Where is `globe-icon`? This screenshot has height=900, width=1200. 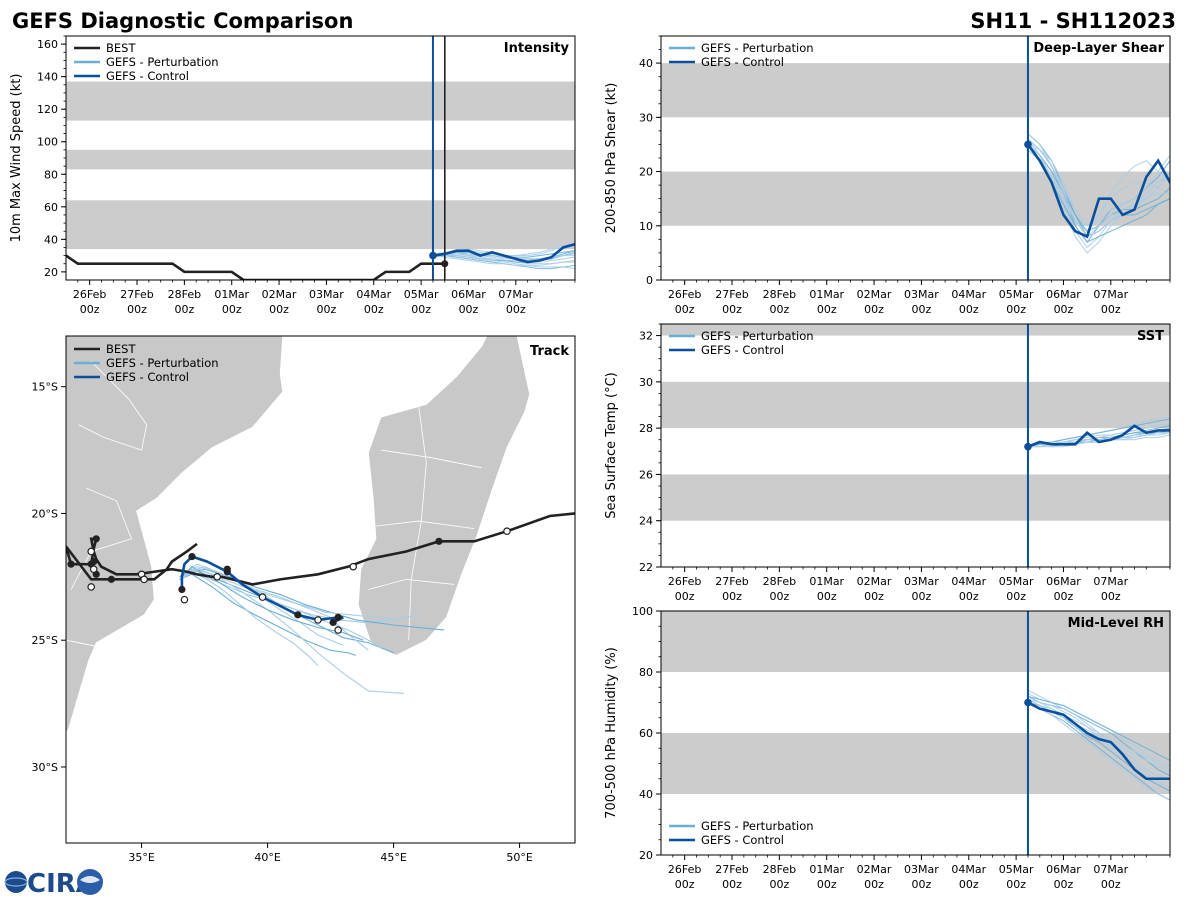
globe-icon is located at coordinates (16, 882).